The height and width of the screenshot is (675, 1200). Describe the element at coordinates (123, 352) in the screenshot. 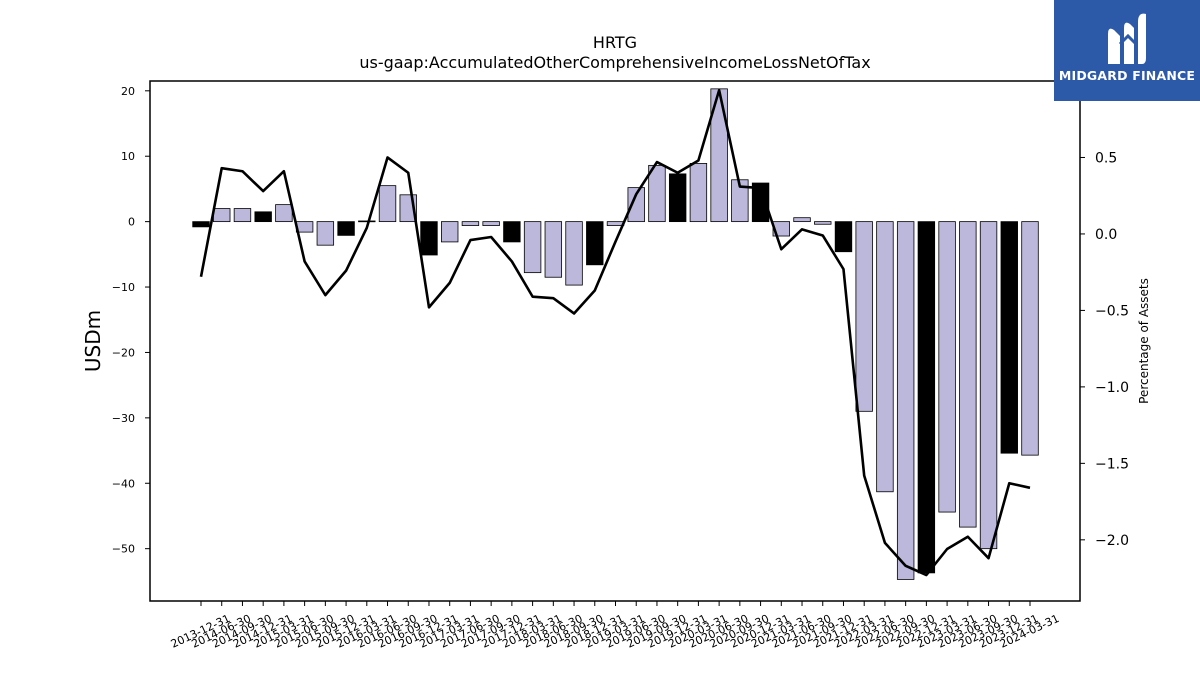

I see `y-tick-label: −20` at that location.